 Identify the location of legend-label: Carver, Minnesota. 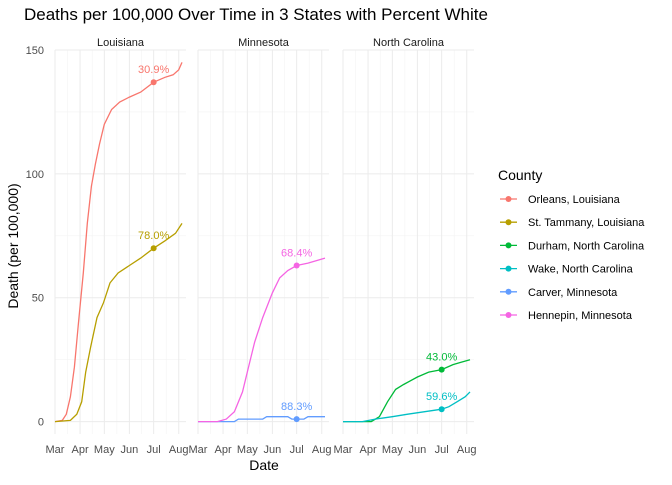
(573, 293).